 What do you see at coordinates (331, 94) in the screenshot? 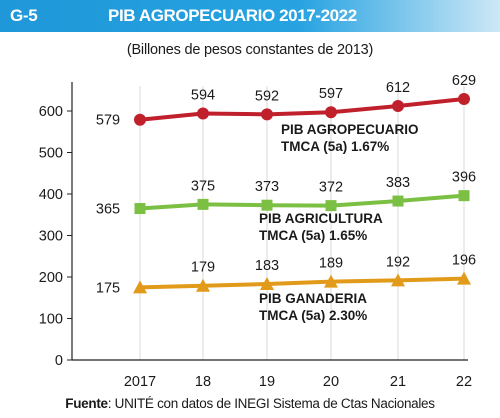
I see `data-label-agropecuario: 597` at bounding box center [331, 94].